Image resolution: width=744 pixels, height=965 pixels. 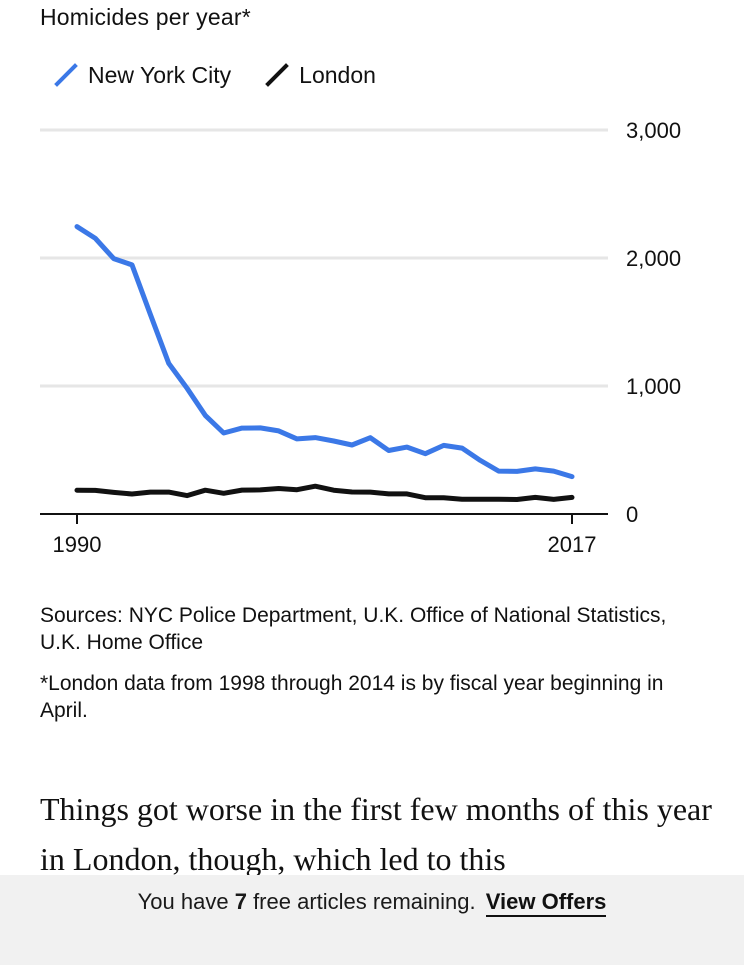 What do you see at coordinates (145, 17) in the screenshot?
I see `chart-title: Homicides per year*` at bounding box center [145, 17].